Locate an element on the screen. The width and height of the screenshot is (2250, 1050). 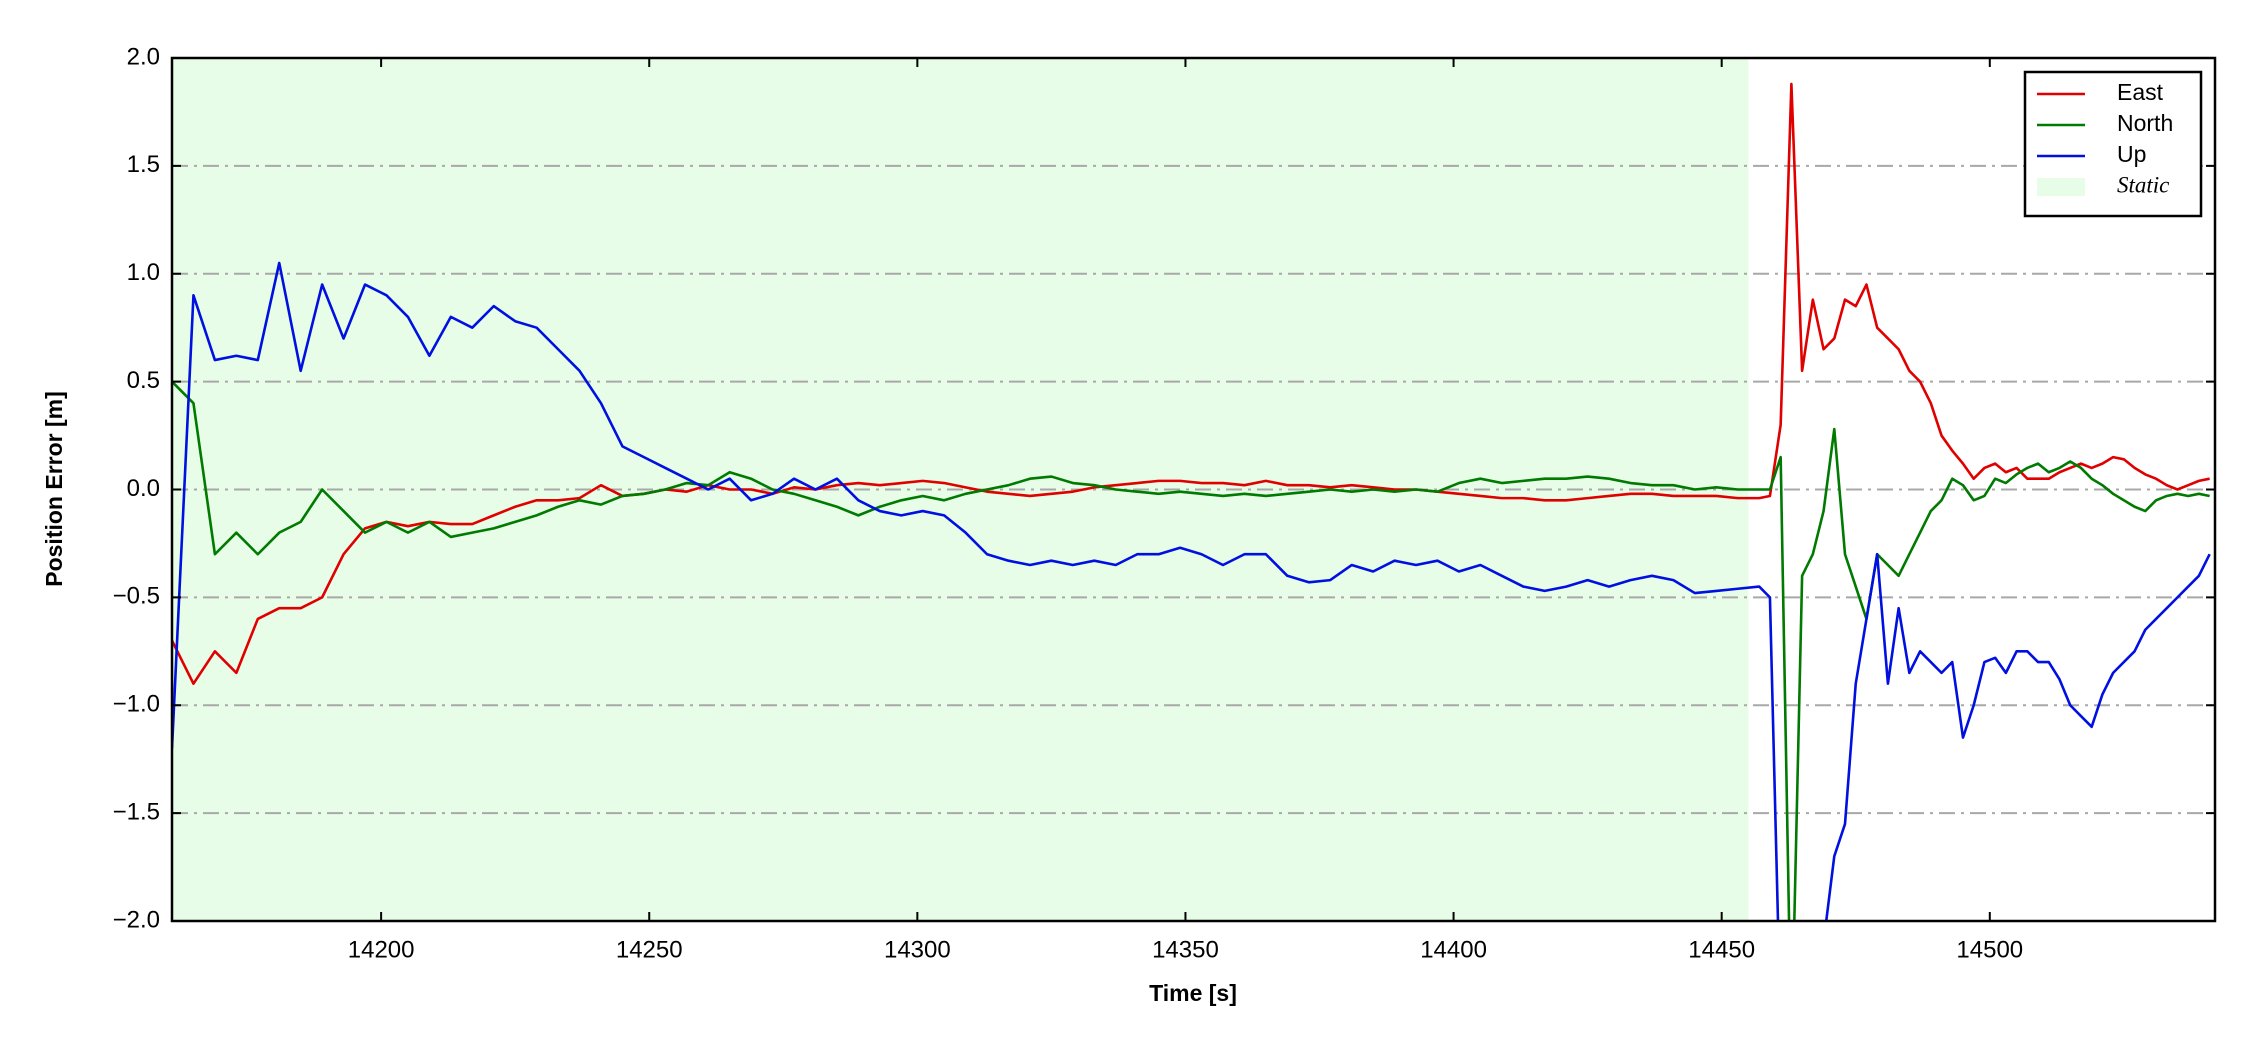
x-tick-label: 14500 is located at coordinates (1989, 949).